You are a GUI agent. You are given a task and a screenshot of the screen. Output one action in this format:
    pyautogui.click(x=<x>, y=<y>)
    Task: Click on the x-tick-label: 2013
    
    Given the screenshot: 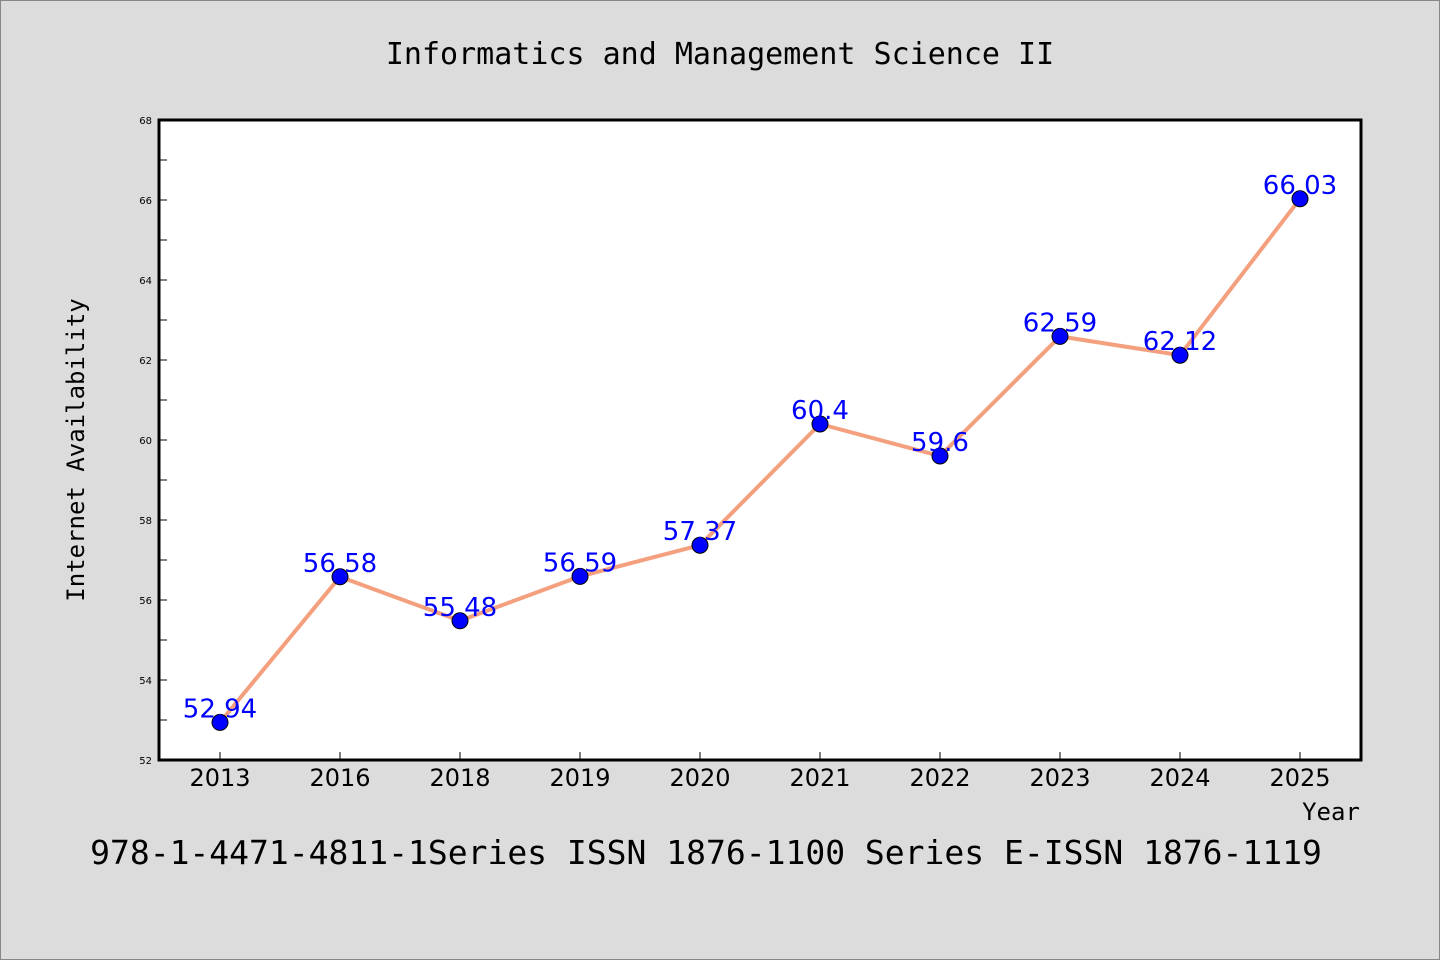 What is the action you would take?
    pyautogui.click(x=219, y=778)
    